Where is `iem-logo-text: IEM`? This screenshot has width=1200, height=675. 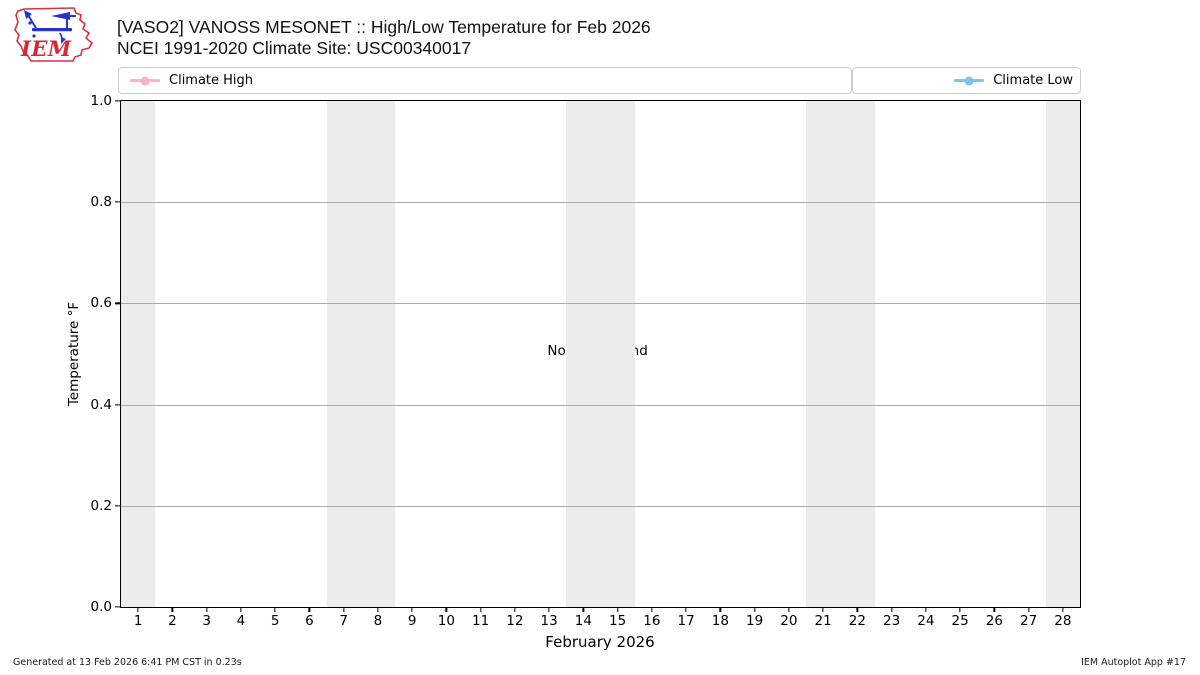 iem-logo-text: IEM is located at coordinates (46, 48).